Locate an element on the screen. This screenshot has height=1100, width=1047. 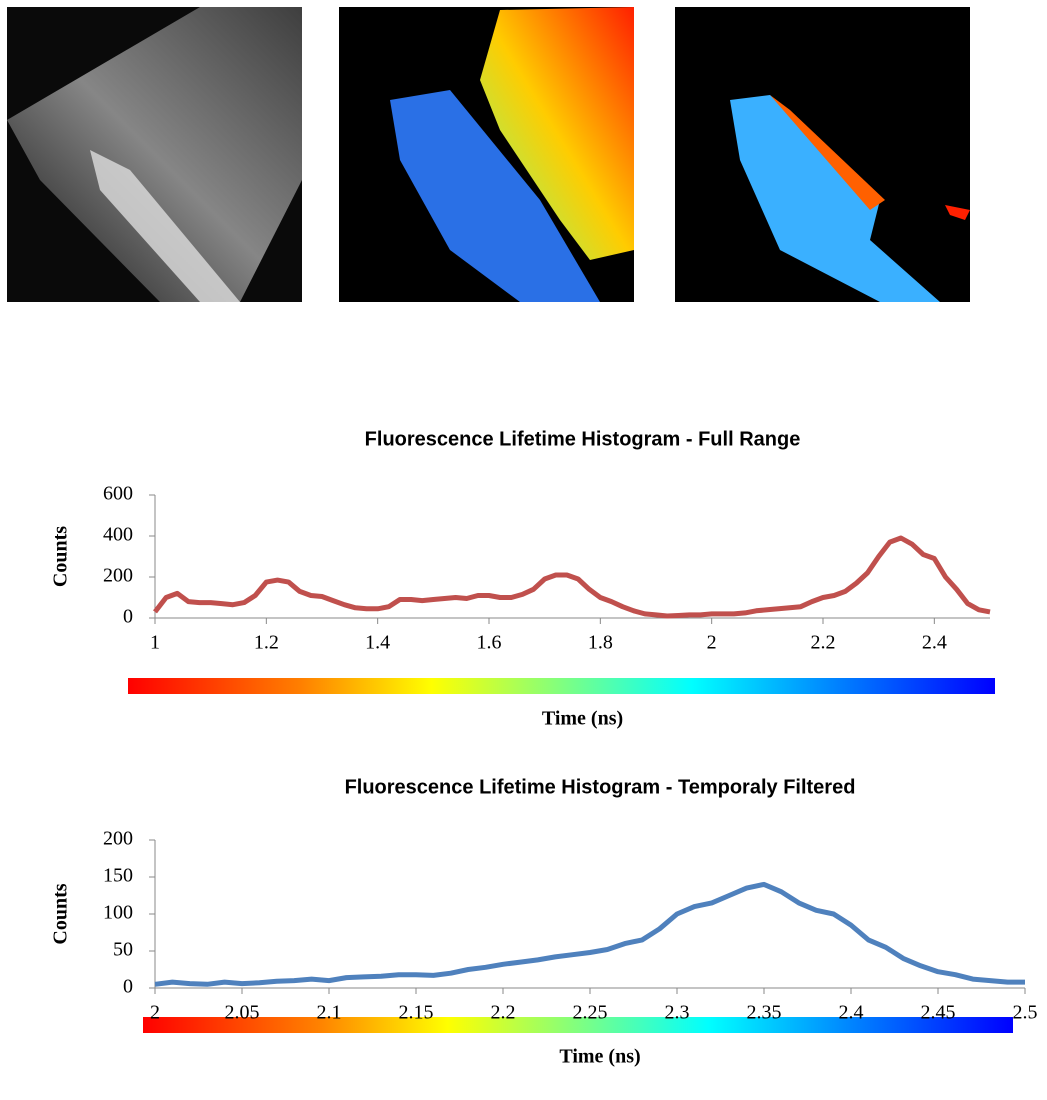
y-tick-label: 100 is located at coordinates (118, 913).